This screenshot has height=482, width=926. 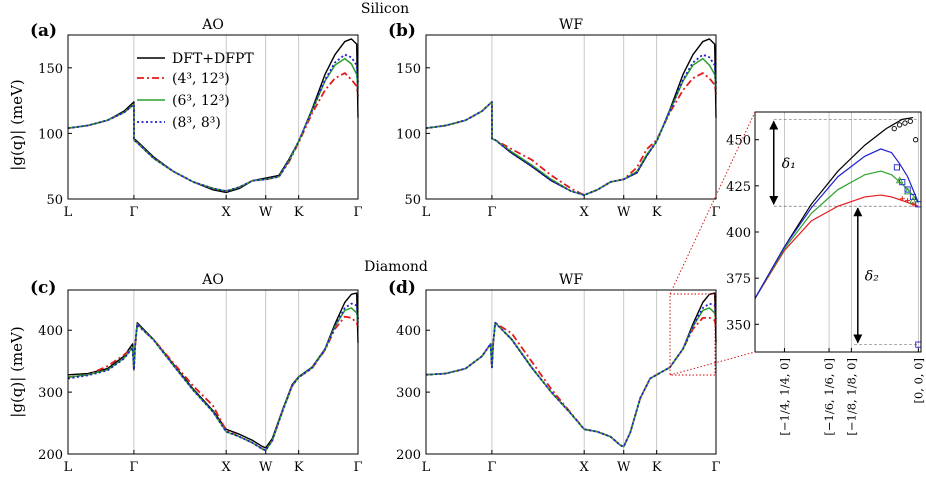 What do you see at coordinates (396, 267) in the screenshot?
I see `row-title-diamond: Diamond` at bounding box center [396, 267].